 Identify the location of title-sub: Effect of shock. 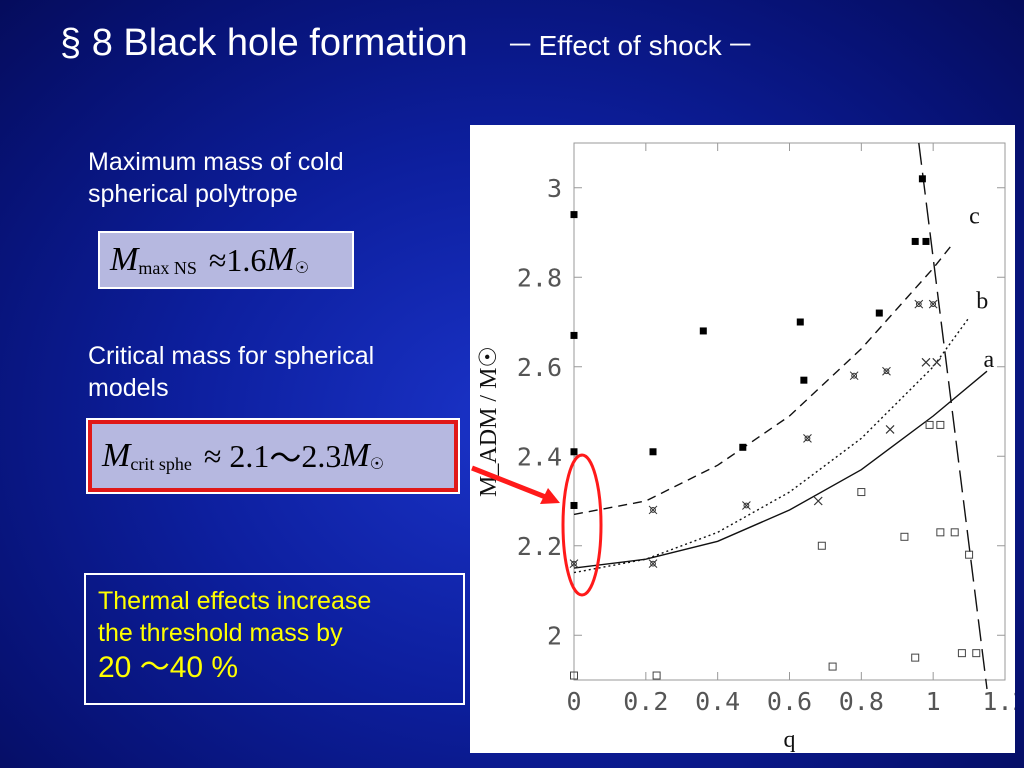
(630, 45).